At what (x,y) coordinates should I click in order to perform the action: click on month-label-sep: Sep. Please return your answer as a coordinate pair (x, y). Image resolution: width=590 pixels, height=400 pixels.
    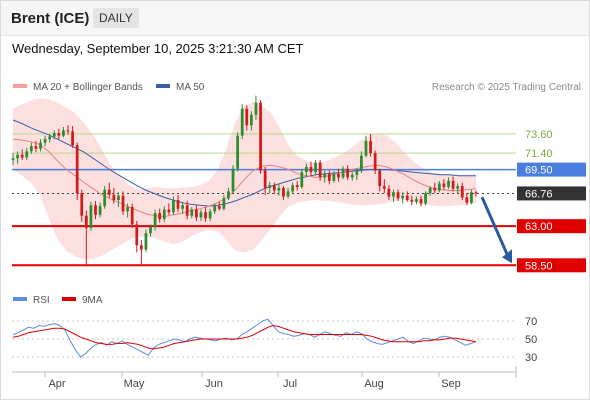
    Looking at the image, I should click on (451, 384).